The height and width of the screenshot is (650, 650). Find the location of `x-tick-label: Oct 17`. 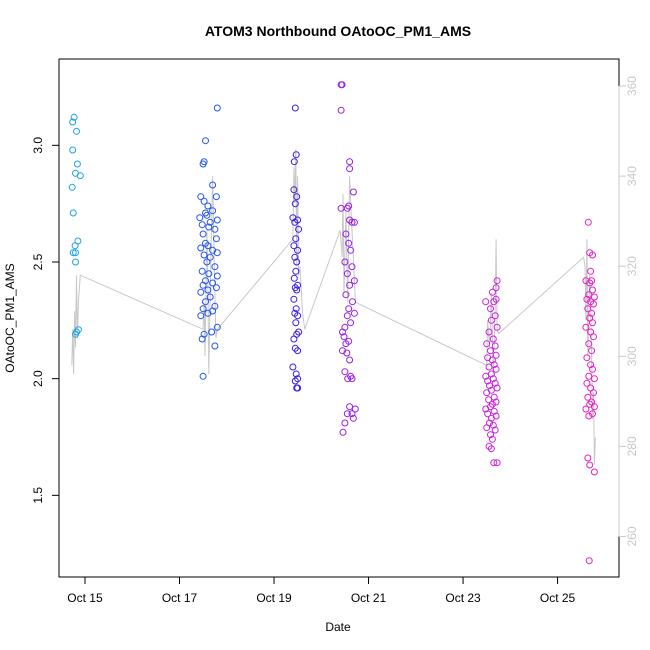

x-tick-label: Oct 17 is located at coordinates (180, 598).